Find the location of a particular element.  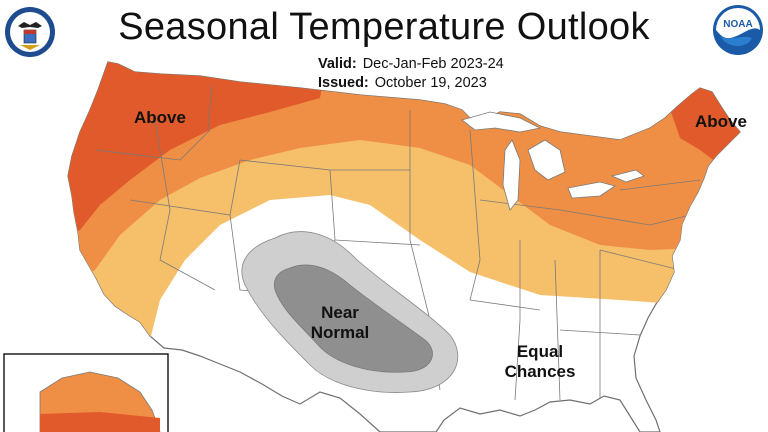

valid-value: Dec-Jan-Feb 2023-24 is located at coordinates (433, 64).